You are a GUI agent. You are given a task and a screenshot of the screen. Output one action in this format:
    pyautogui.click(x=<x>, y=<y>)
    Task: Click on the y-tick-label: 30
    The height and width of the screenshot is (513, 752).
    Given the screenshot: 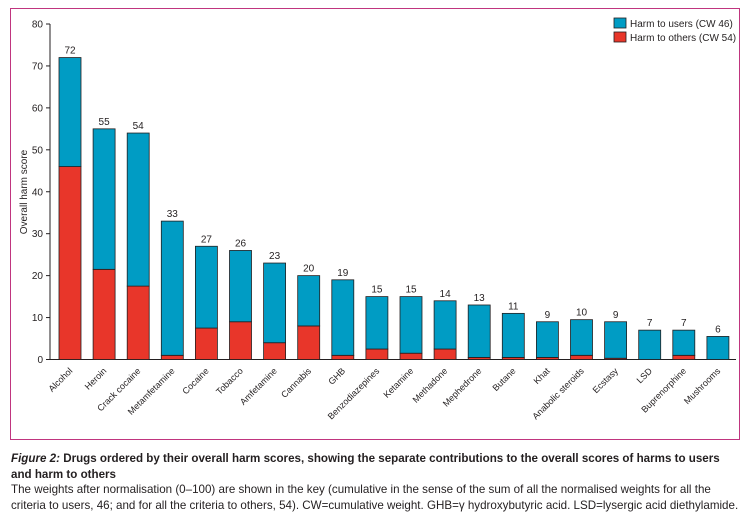 What is the action you would take?
    pyautogui.click(x=38, y=234)
    